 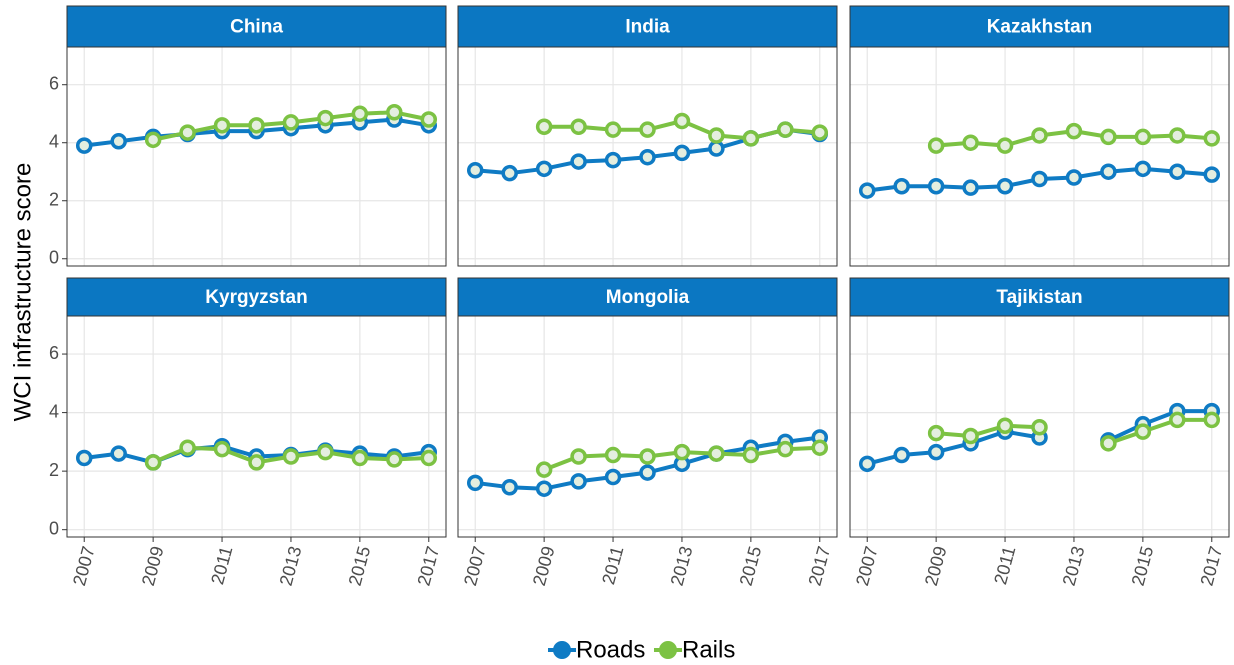 I want to click on facet-title: China, so click(x=256, y=27).